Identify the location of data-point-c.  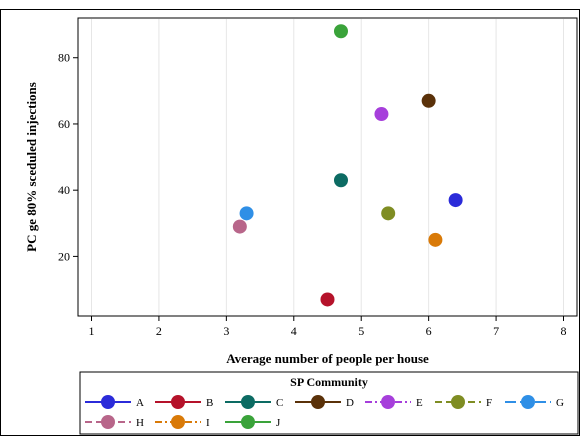
(340, 180).